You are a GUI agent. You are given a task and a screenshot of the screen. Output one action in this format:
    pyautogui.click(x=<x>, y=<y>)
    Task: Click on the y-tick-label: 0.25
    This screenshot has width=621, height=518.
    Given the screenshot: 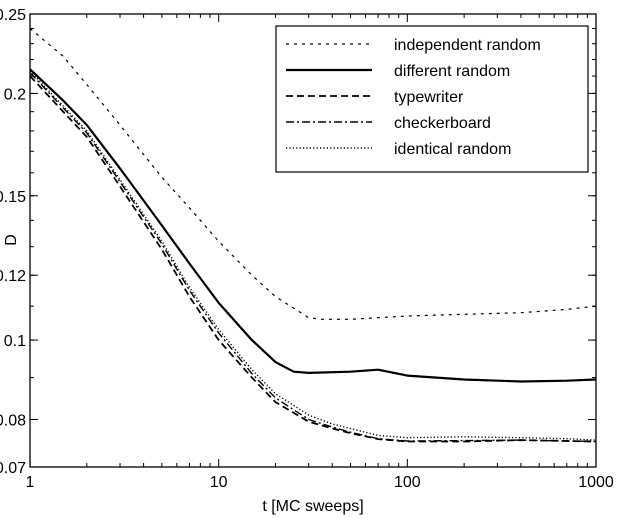 What is the action you would take?
    pyautogui.click(x=13, y=15)
    